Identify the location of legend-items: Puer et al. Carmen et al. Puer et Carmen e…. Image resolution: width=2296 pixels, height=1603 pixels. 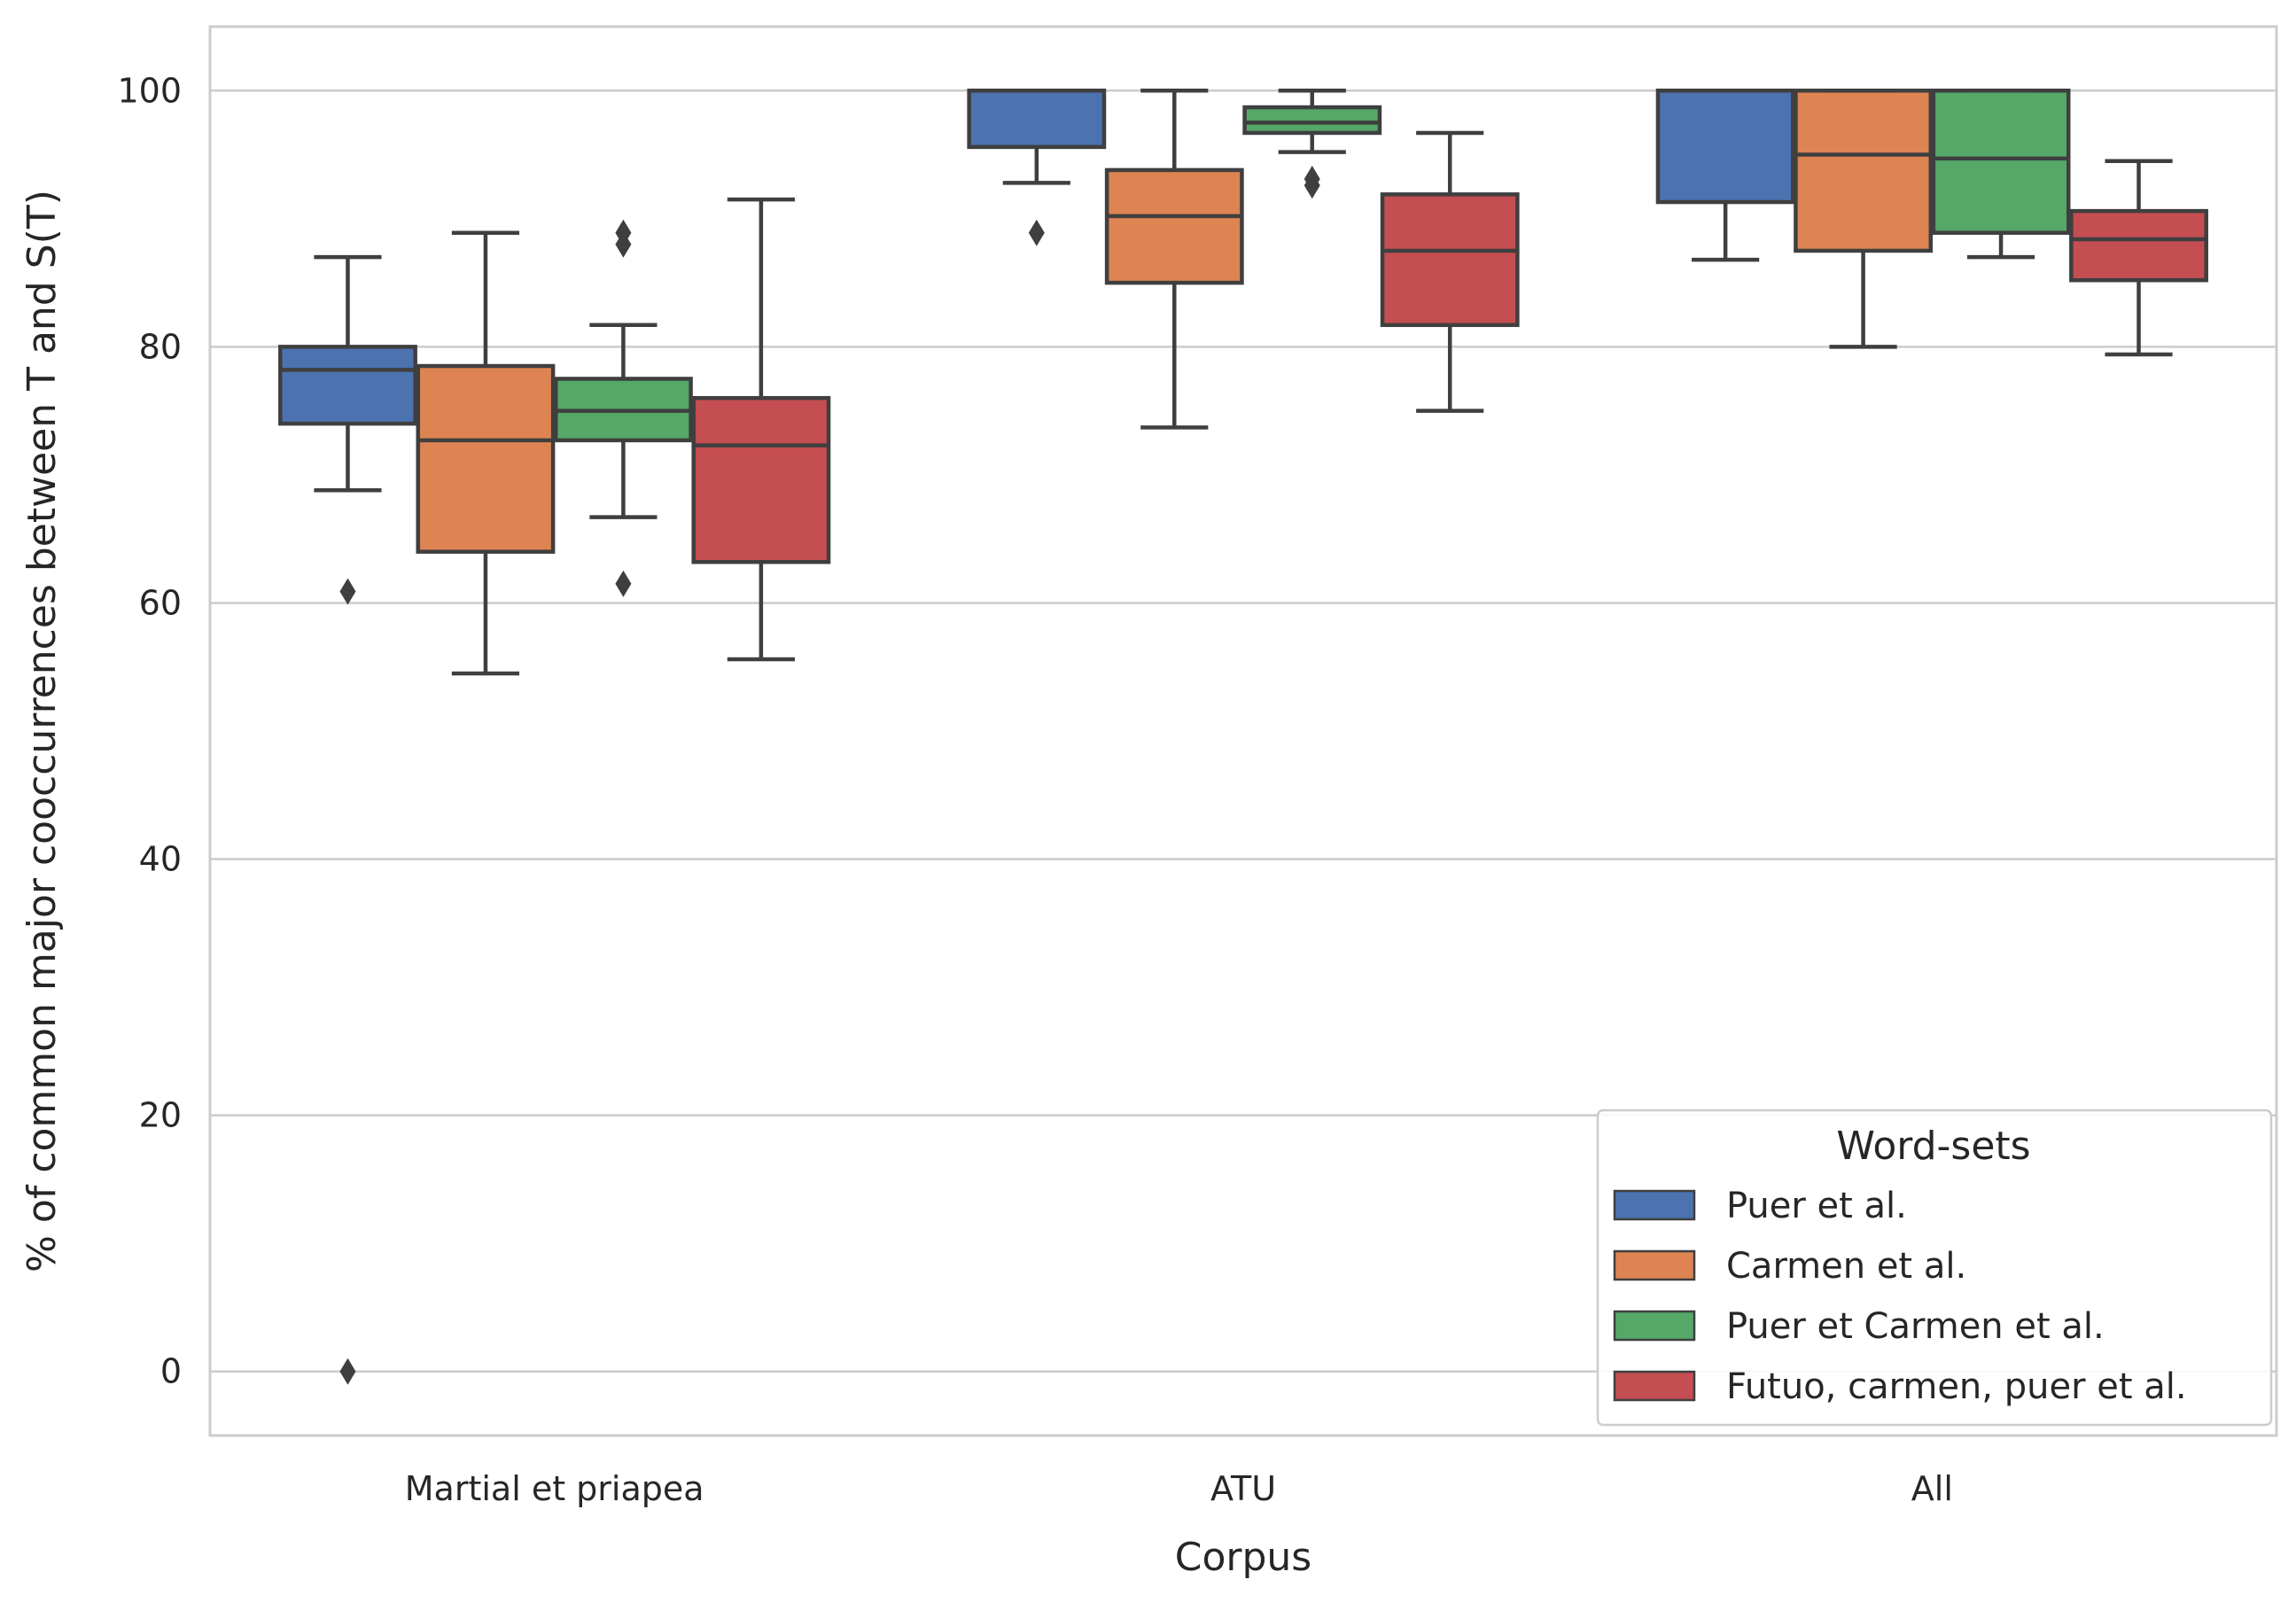
(1900, 1296).